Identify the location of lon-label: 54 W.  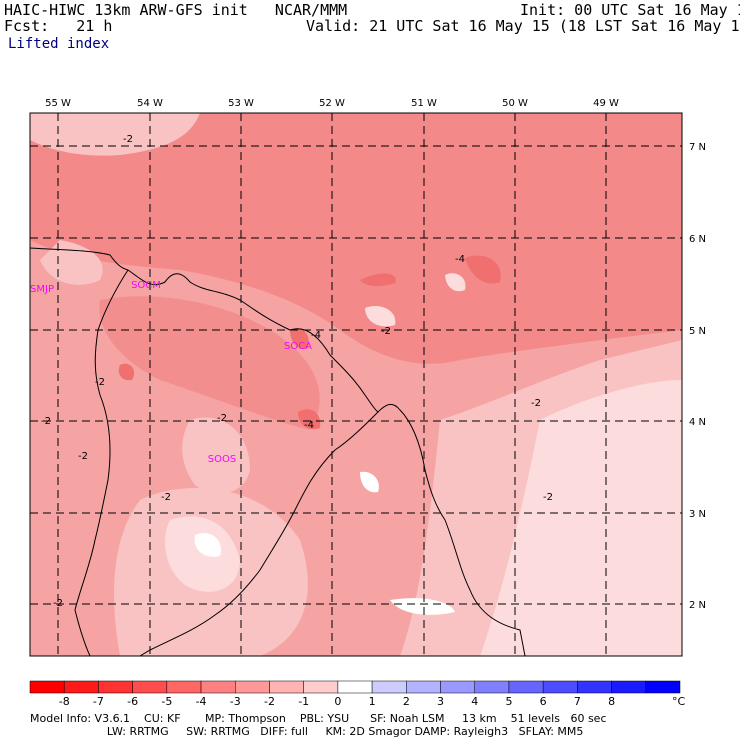
(150, 103).